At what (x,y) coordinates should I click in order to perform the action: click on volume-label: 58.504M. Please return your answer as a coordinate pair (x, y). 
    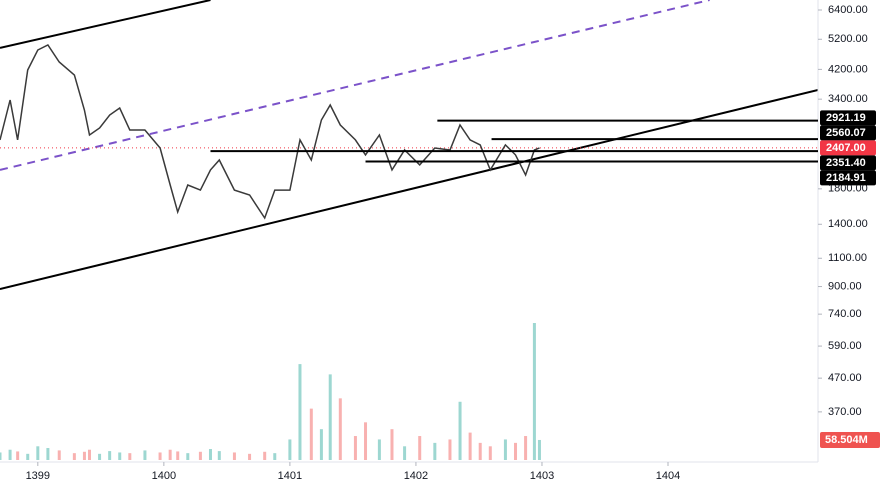
    Looking at the image, I should click on (850, 439).